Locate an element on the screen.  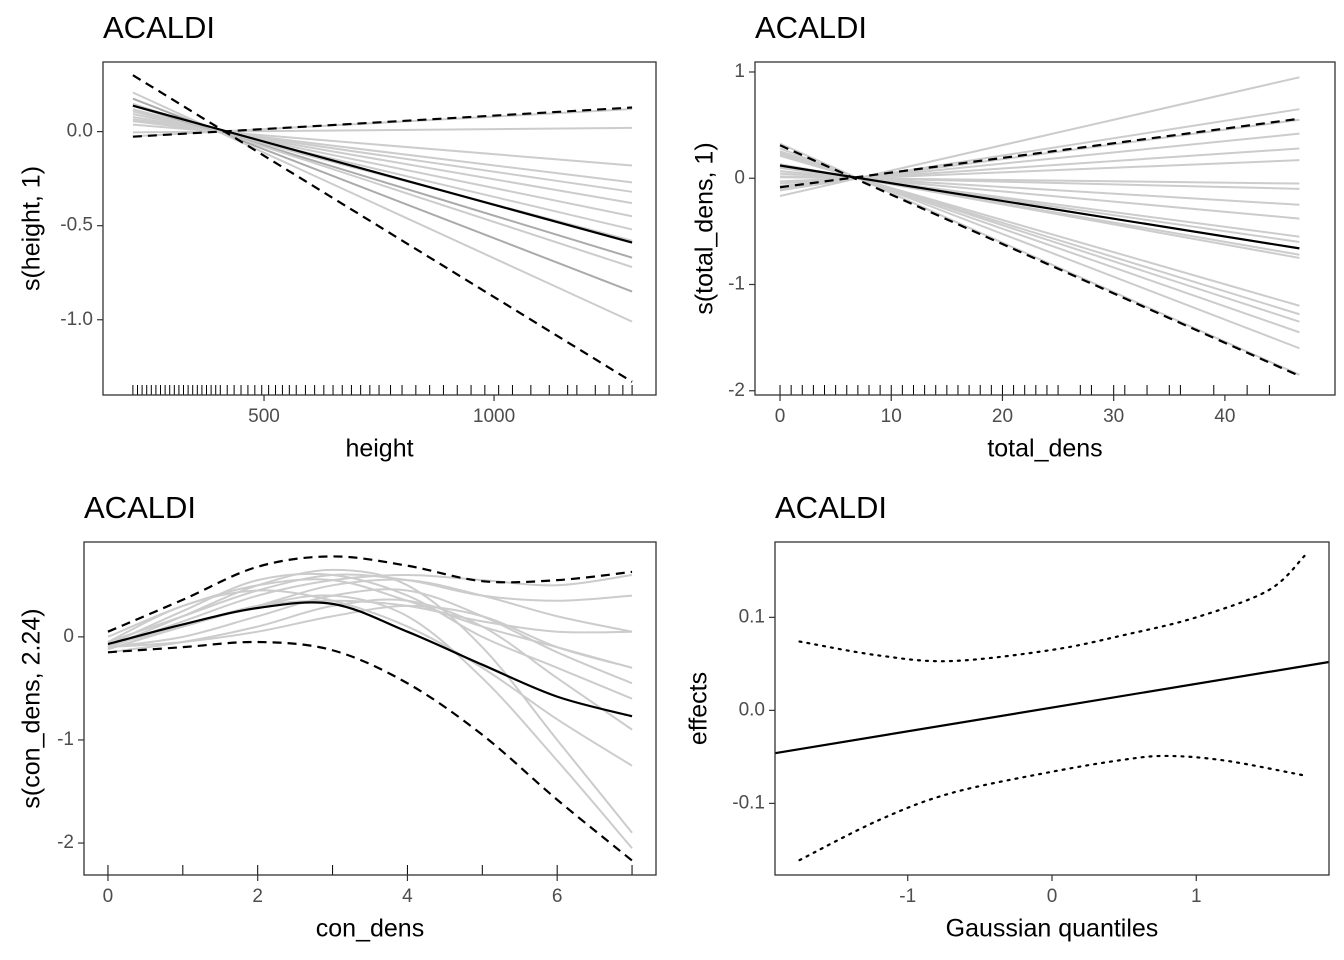
x-tick-label: 10 is located at coordinates (891, 416).